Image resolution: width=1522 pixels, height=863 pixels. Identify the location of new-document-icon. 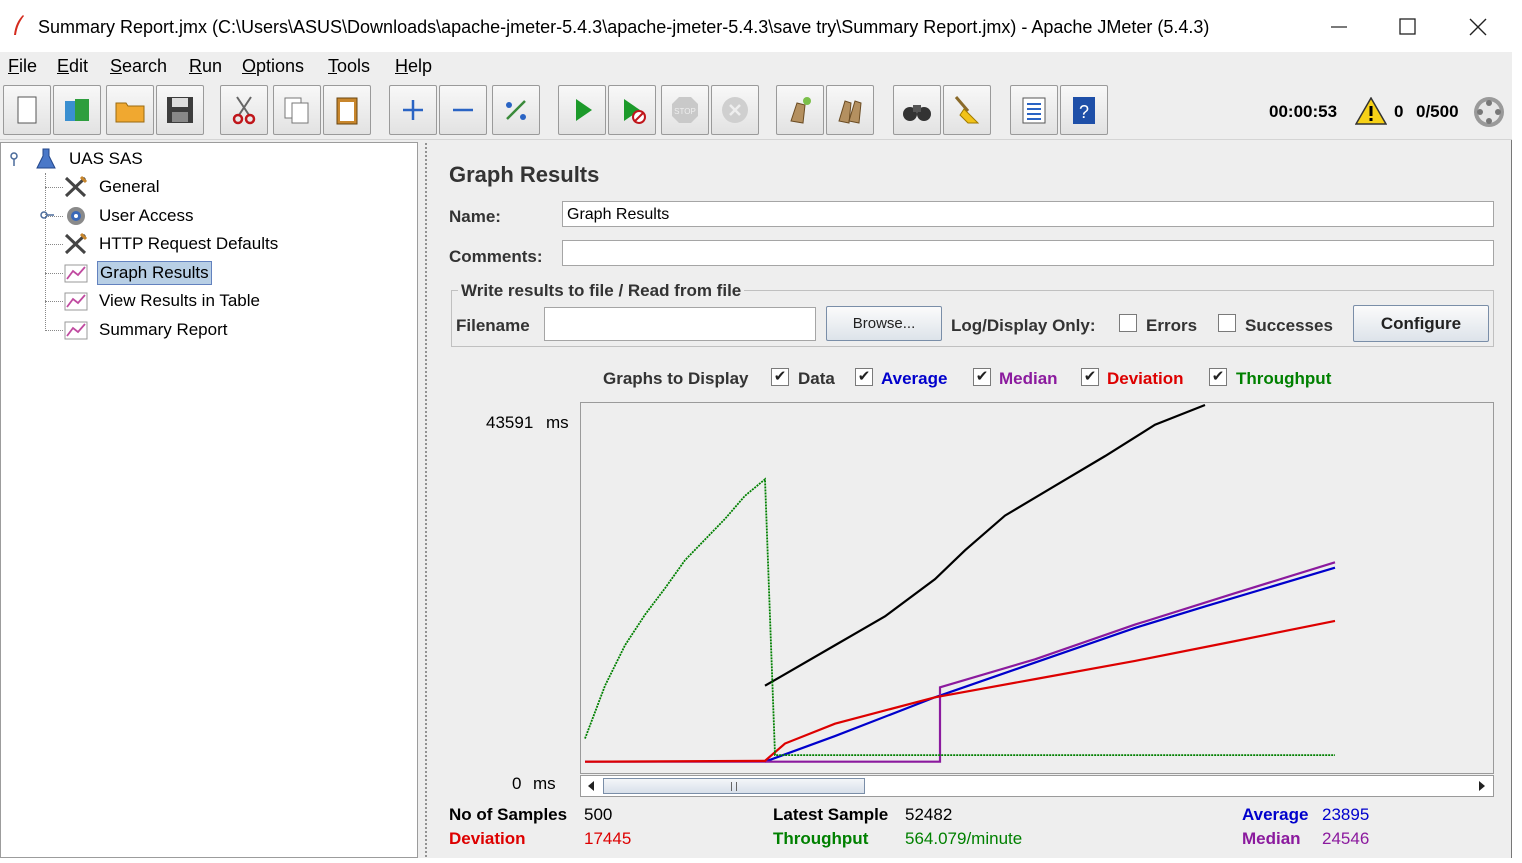
(27, 110).